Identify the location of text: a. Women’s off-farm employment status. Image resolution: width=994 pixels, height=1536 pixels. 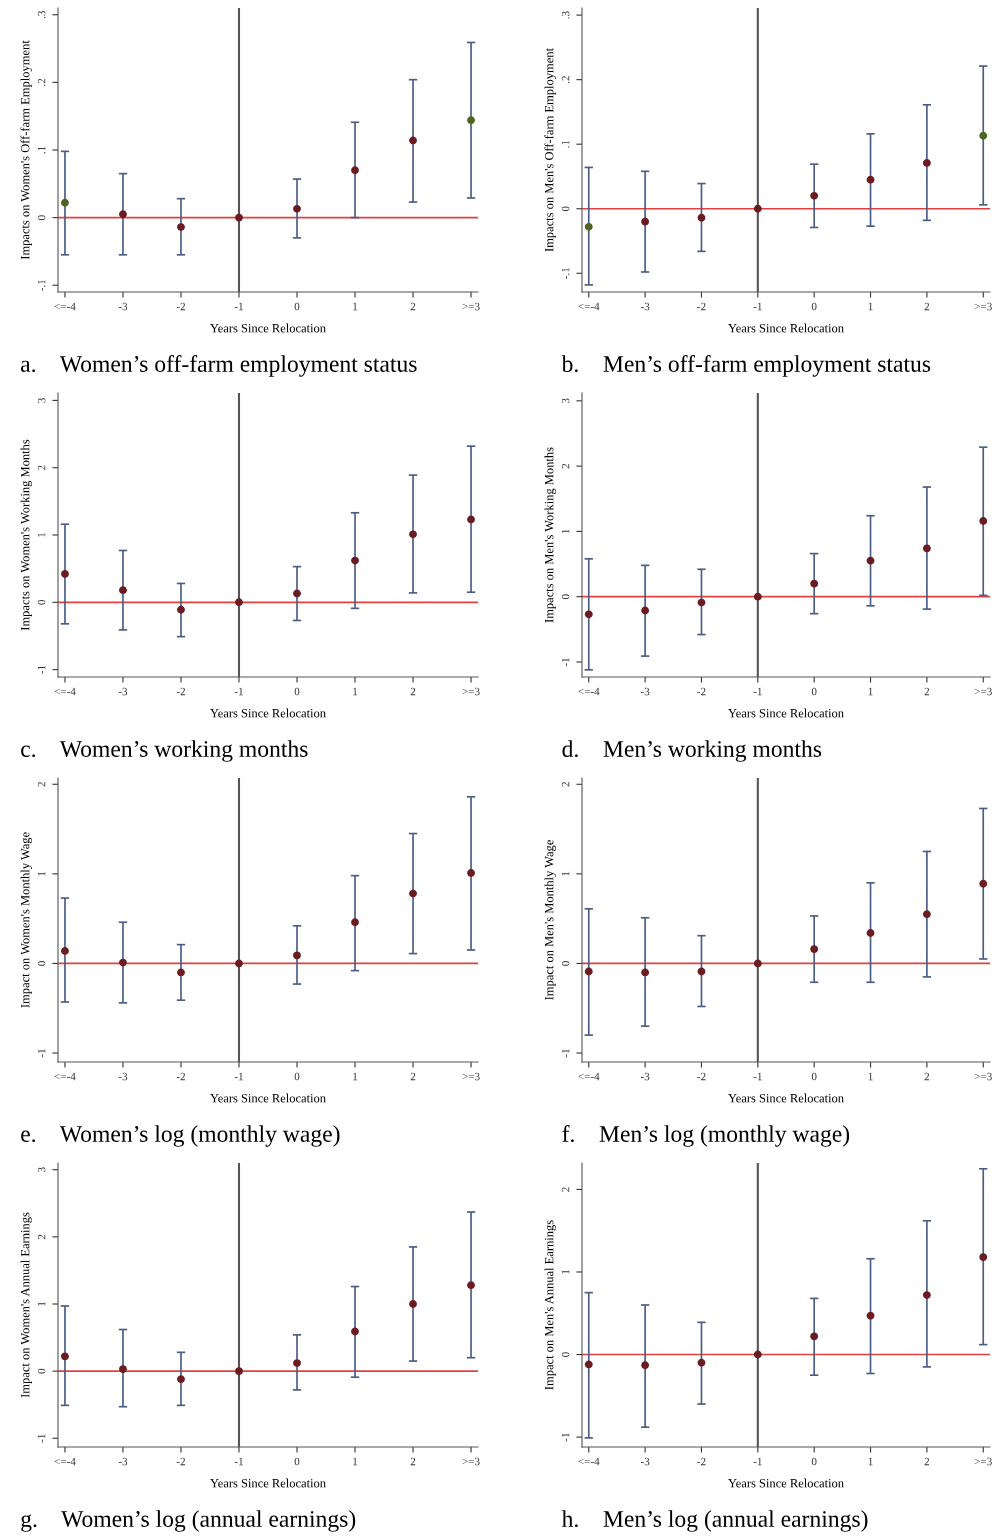
(219, 366).